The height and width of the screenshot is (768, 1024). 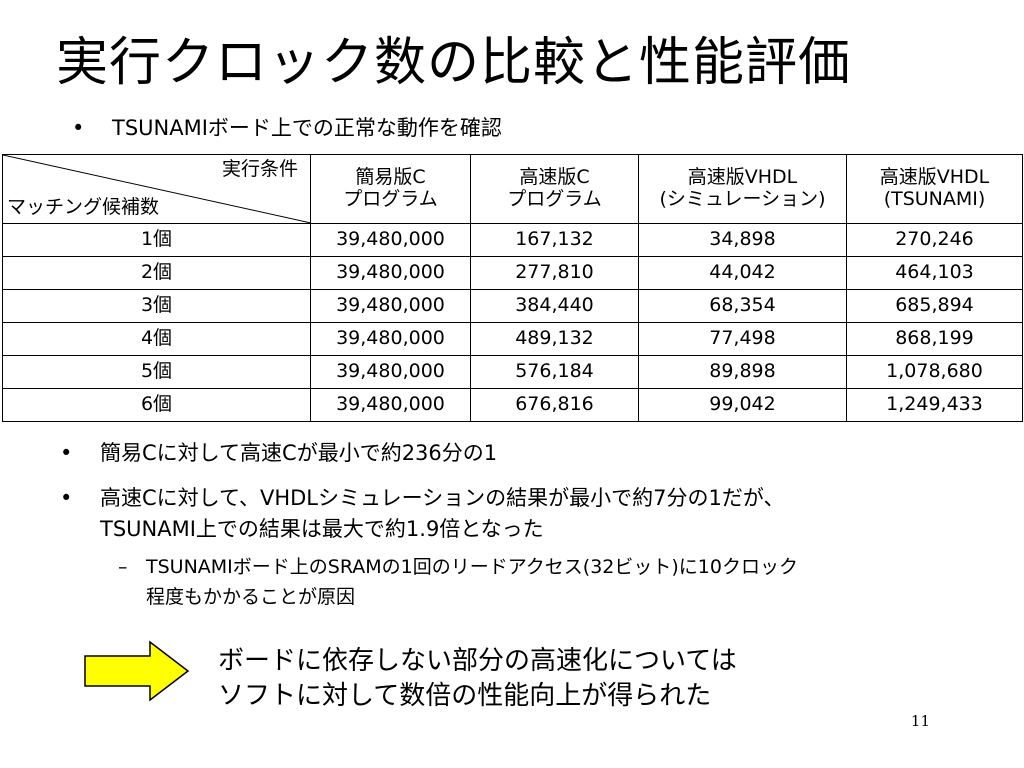 I want to click on column-header: 簡易版C プログラム, so click(x=390, y=189).